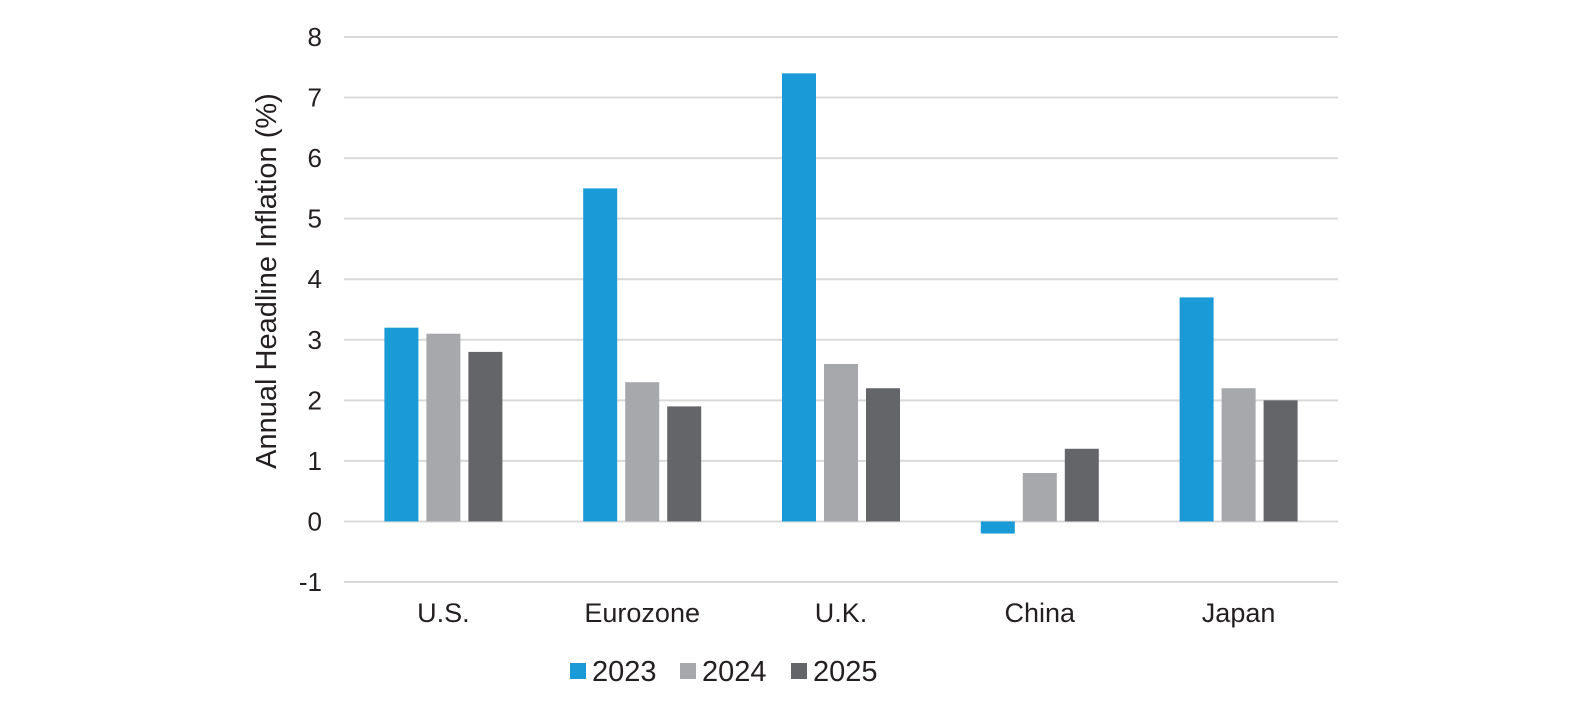 The height and width of the screenshot is (704, 1571). I want to click on legend-label-2024: 2024, so click(734, 672).